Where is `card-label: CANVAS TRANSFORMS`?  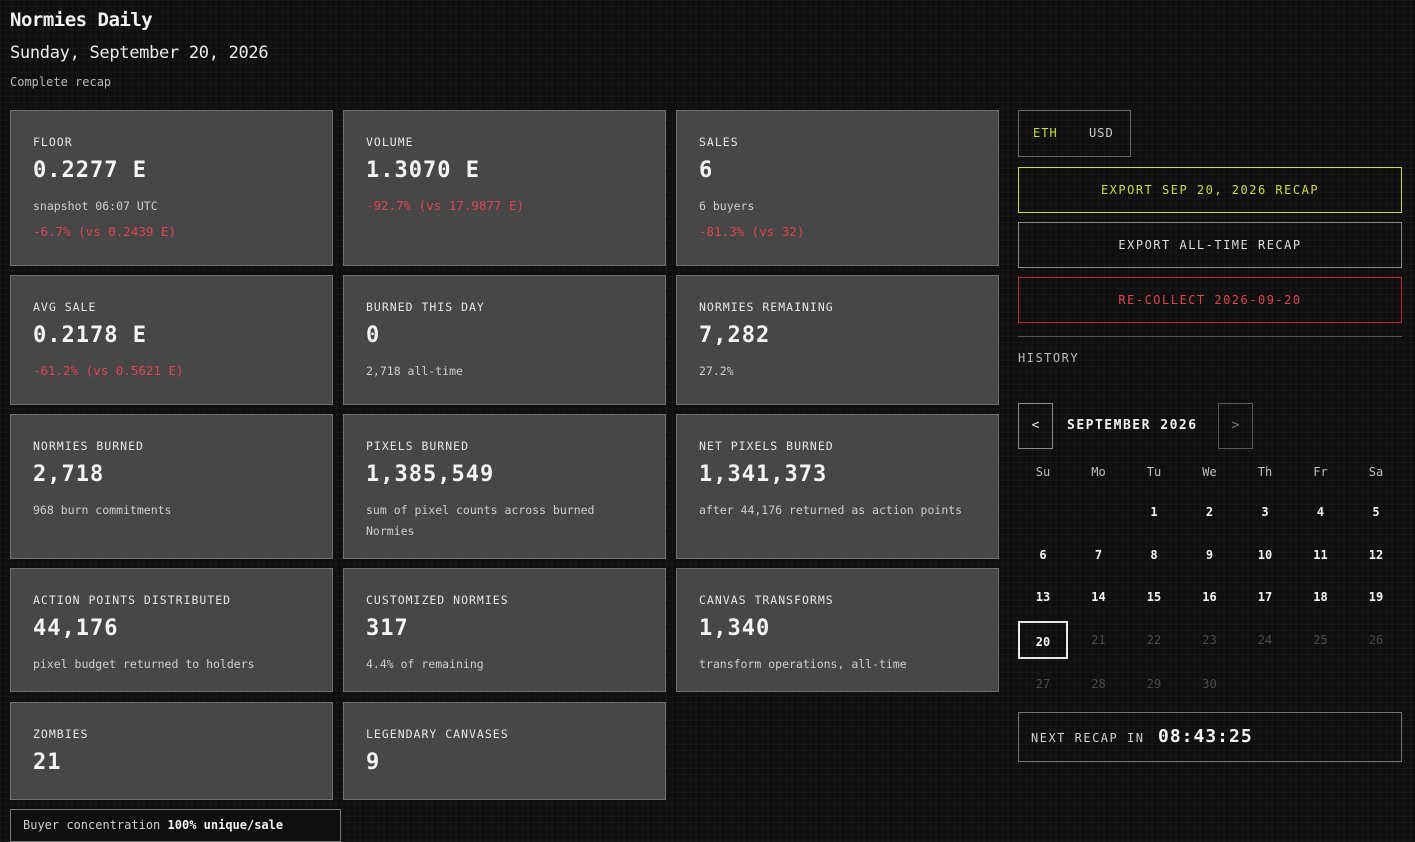
card-label: CANVAS TRANSFORMS is located at coordinates (766, 600).